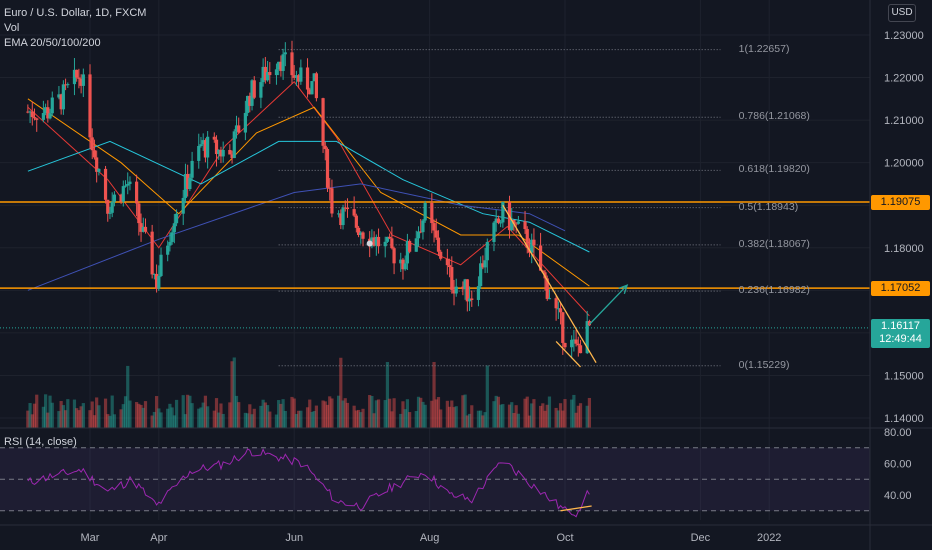  What do you see at coordinates (369, 243) in the screenshot?
I see `marker-point` at bounding box center [369, 243].